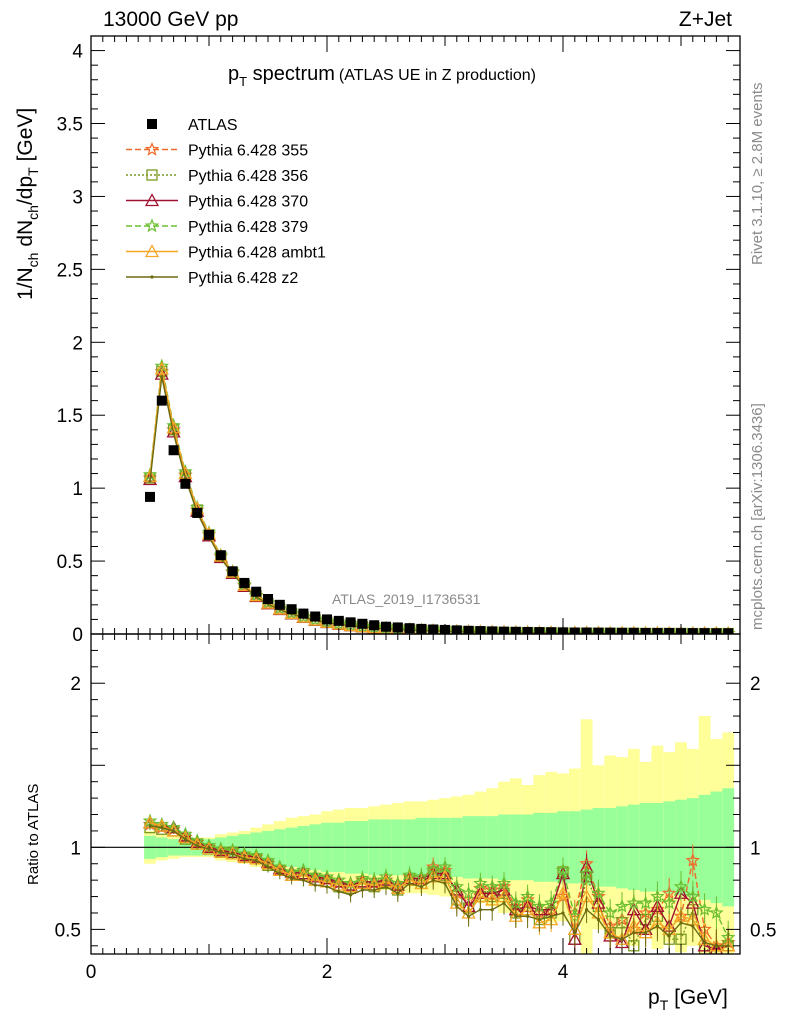 The height and width of the screenshot is (1024, 786). Describe the element at coordinates (68, 930) in the screenshot. I see `ratio-tick-label: 0.5` at that location.